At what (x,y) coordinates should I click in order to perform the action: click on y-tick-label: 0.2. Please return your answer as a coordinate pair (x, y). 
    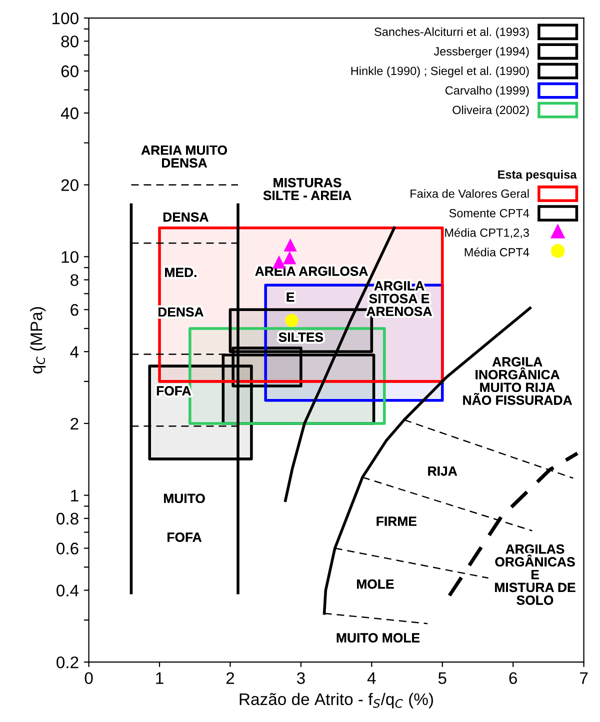
    Looking at the image, I should click on (67, 662).